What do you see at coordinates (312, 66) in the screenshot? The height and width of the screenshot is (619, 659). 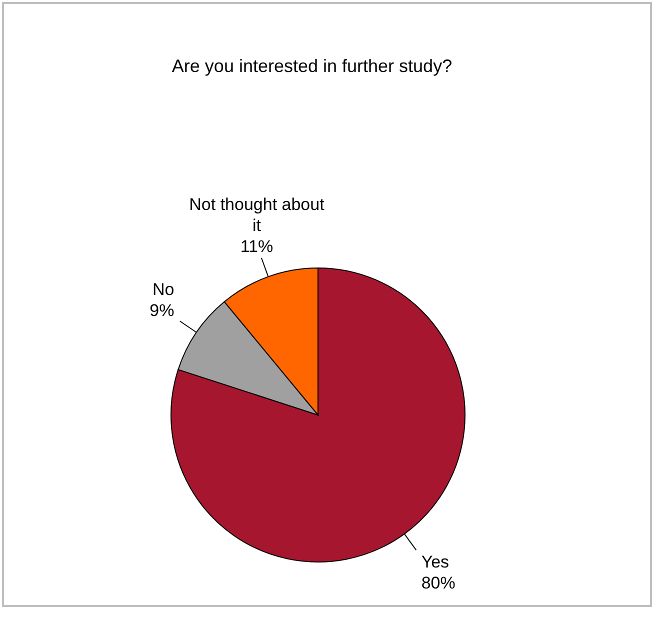 I see `chart-title: Are you interested in further study?` at bounding box center [312, 66].